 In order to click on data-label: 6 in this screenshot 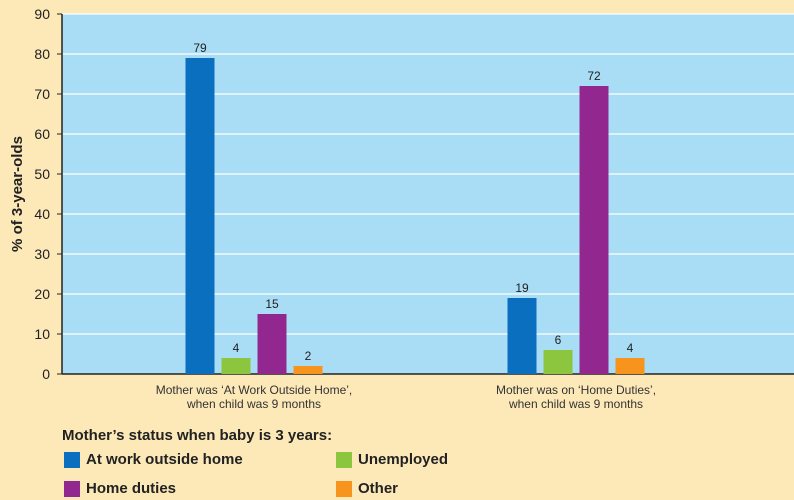, I will do `click(558, 340)`.